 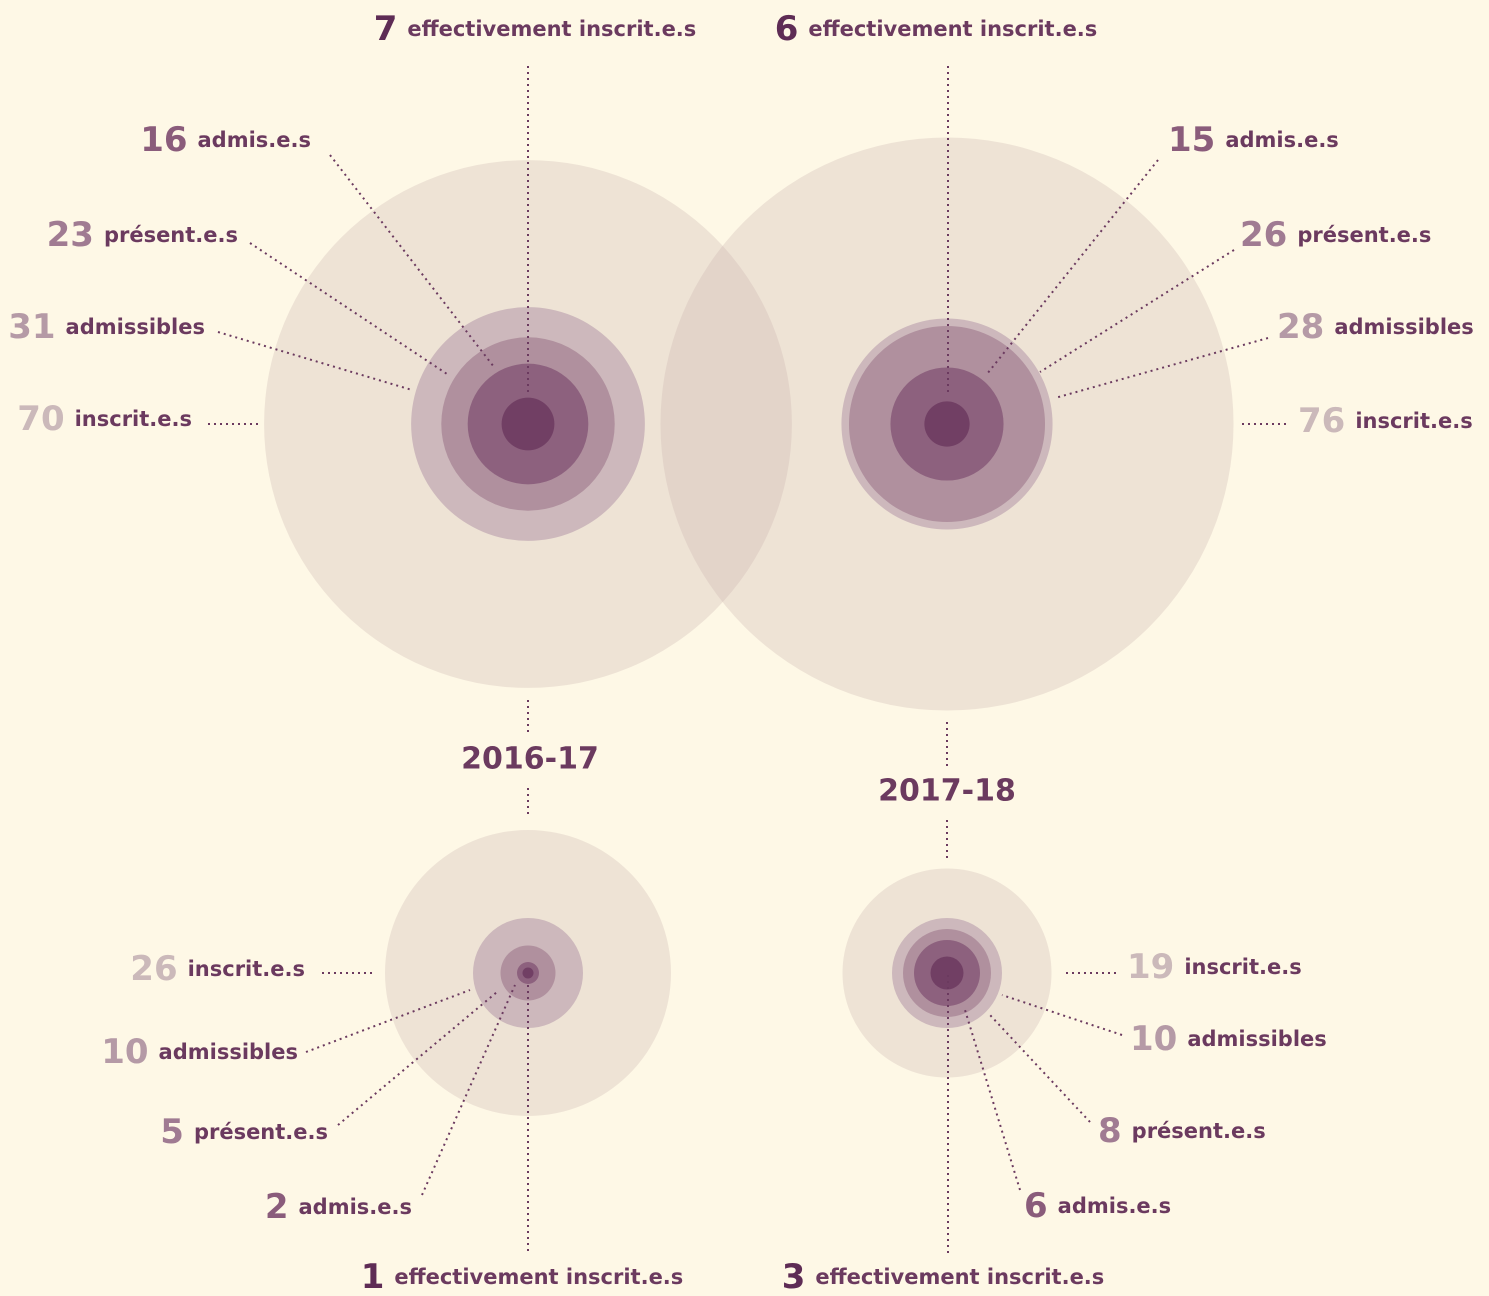 I want to click on level-label: 6 admis.e.s, so click(x=1097, y=1206).